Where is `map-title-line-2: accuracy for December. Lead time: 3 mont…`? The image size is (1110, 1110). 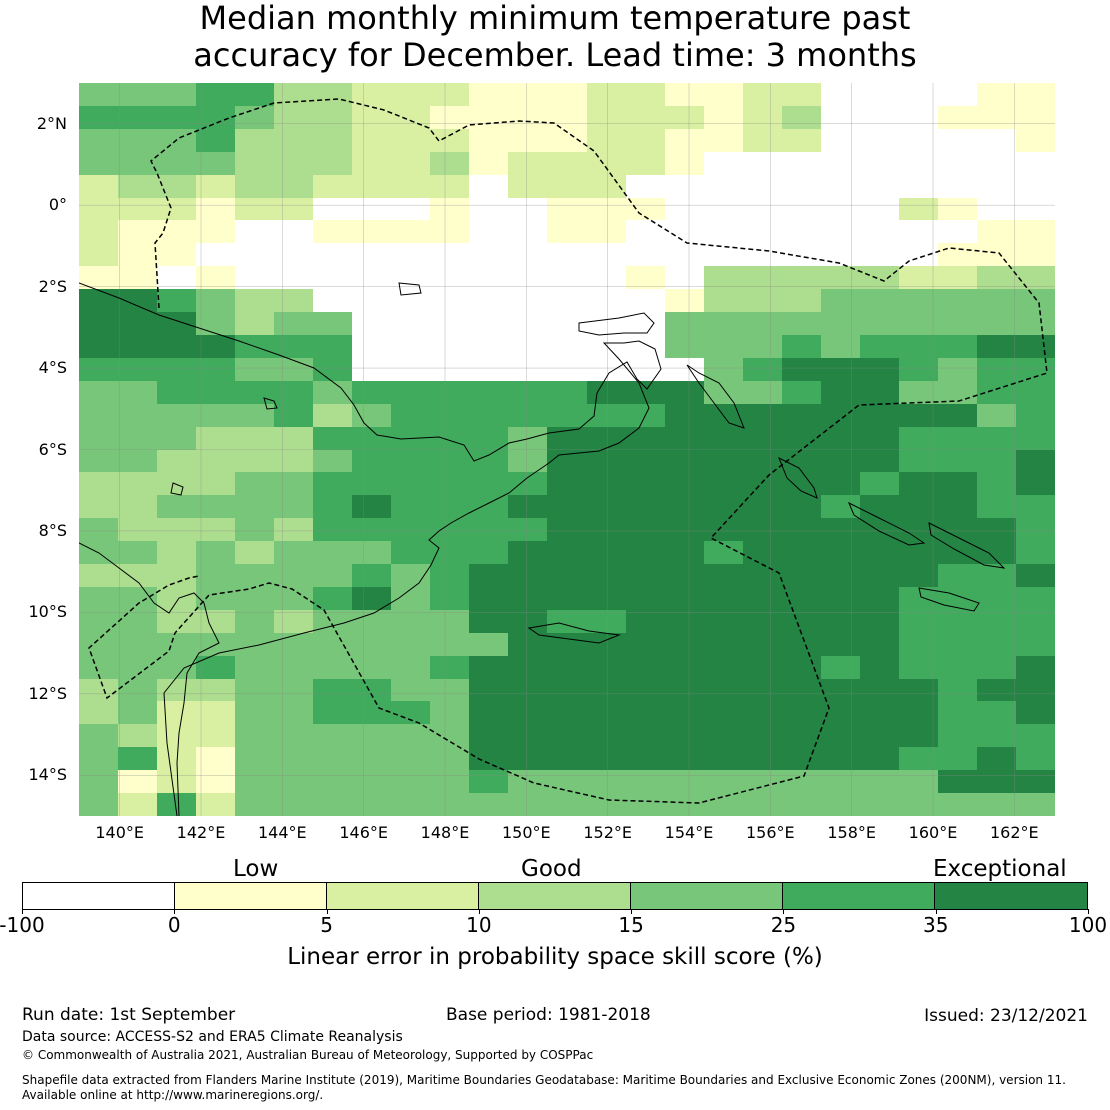
map-title-line-2: accuracy for December. Lead time: 3 mont… is located at coordinates (555, 55).